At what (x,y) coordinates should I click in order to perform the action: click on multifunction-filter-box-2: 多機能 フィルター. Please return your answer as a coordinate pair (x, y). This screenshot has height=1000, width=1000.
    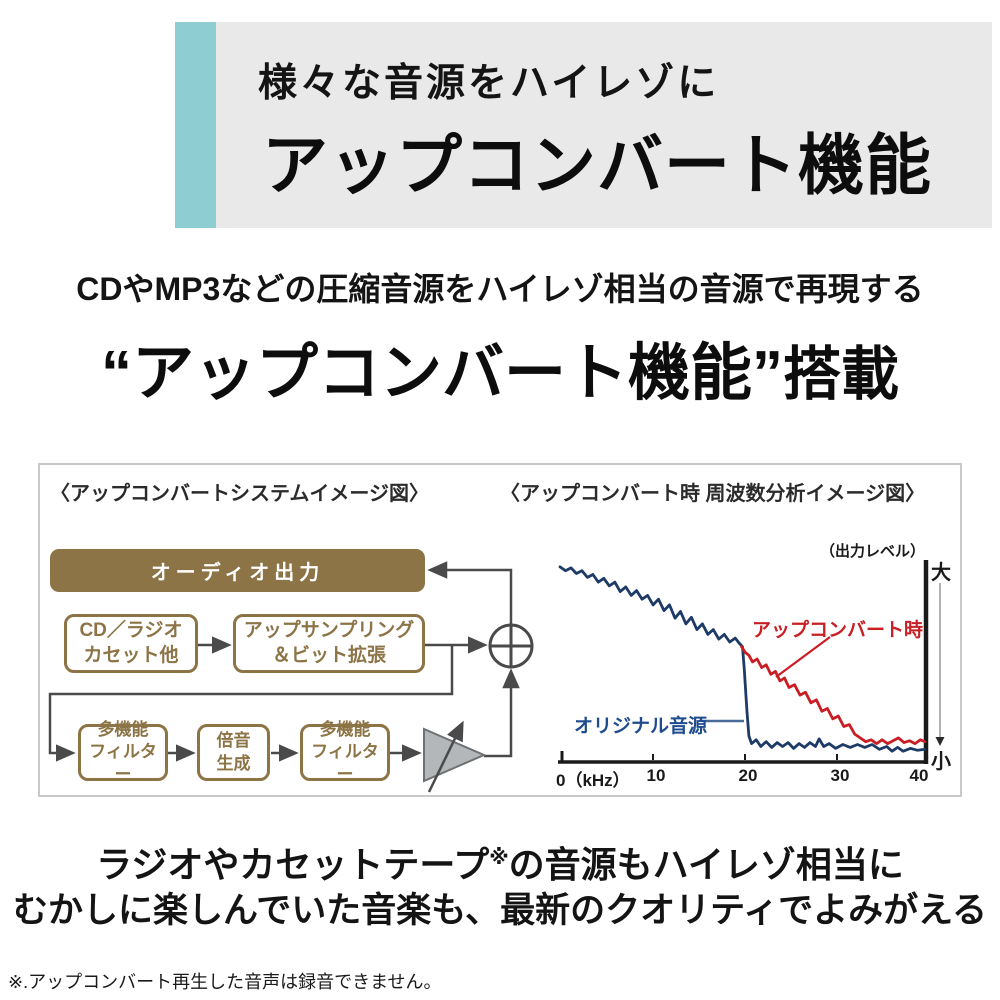
    Looking at the image, I should click on (345, 752).